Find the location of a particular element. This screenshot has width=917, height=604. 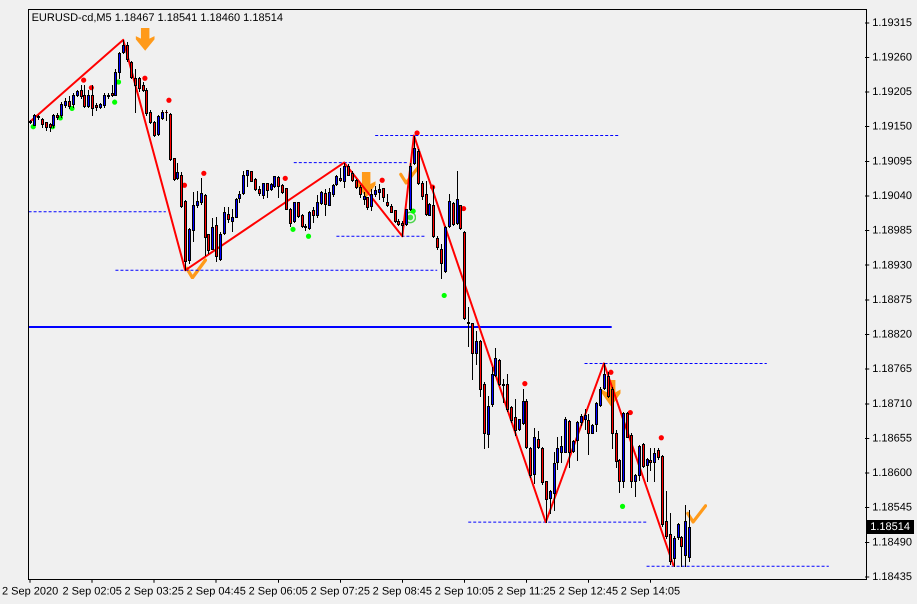

text: 1.18514 is located at coordinates (890, 527).